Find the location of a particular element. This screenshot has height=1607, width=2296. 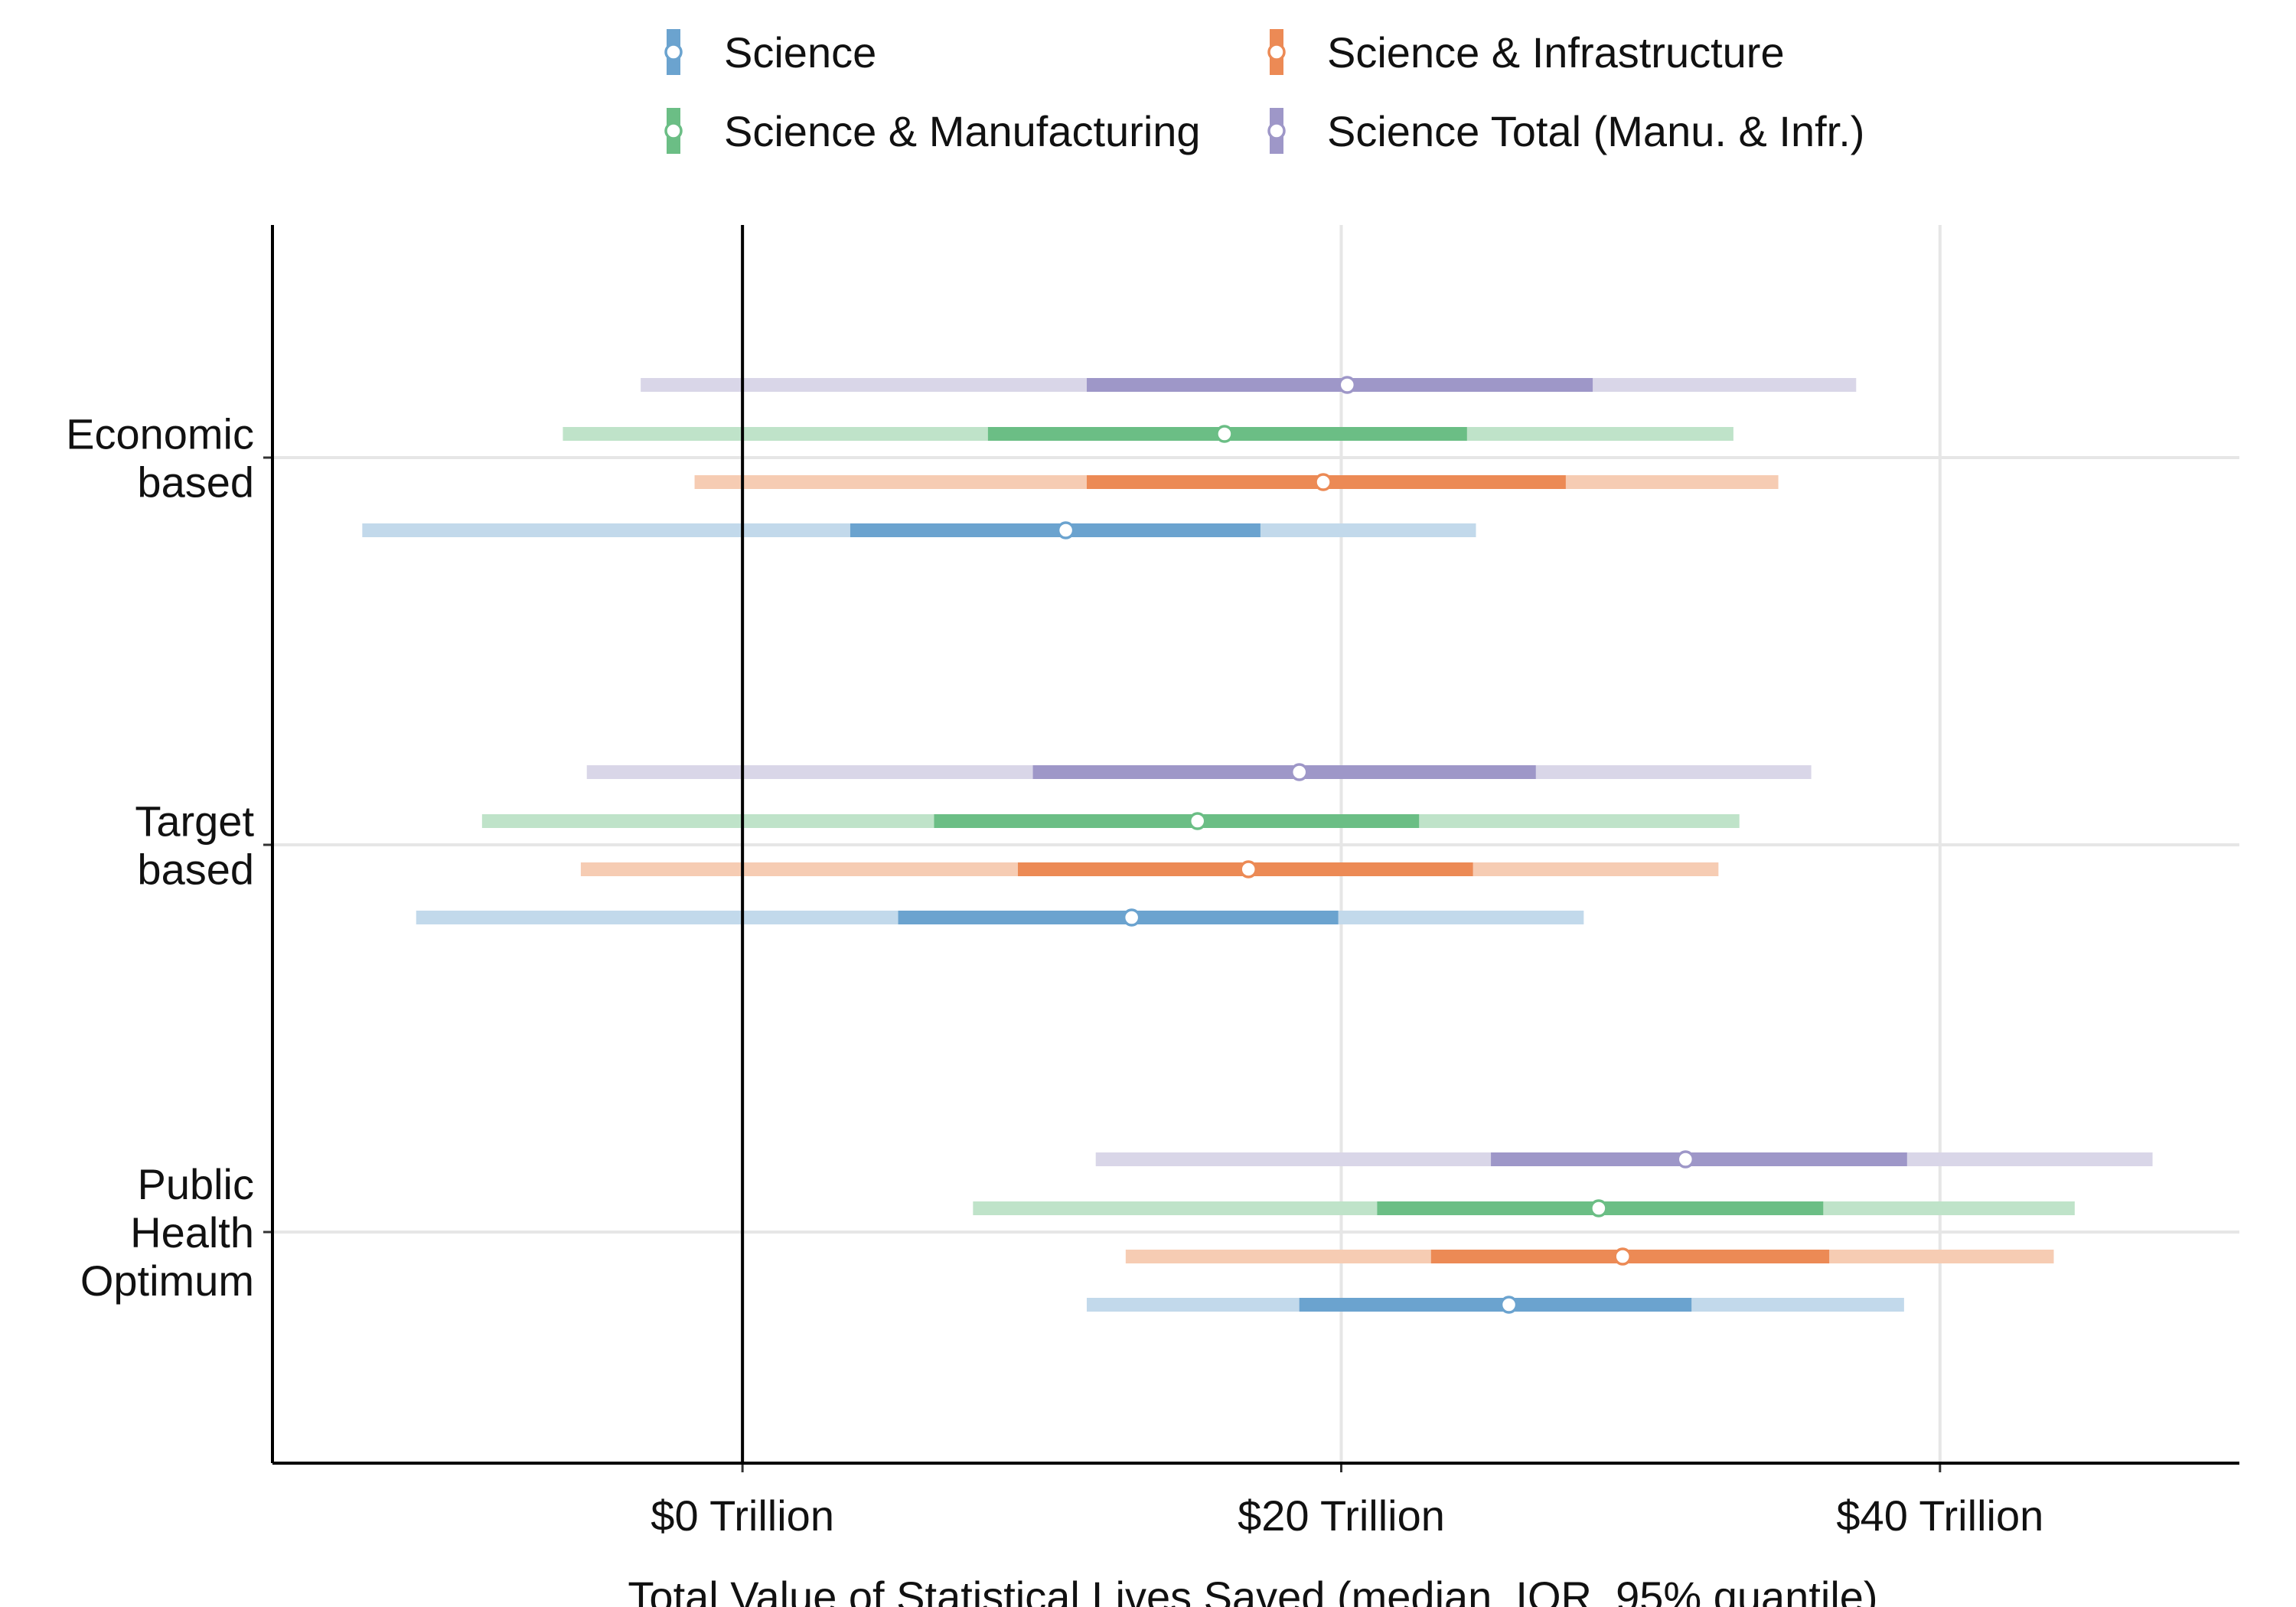

legend-item: Science & Infrastructure is located at coordinates (1526, 53).